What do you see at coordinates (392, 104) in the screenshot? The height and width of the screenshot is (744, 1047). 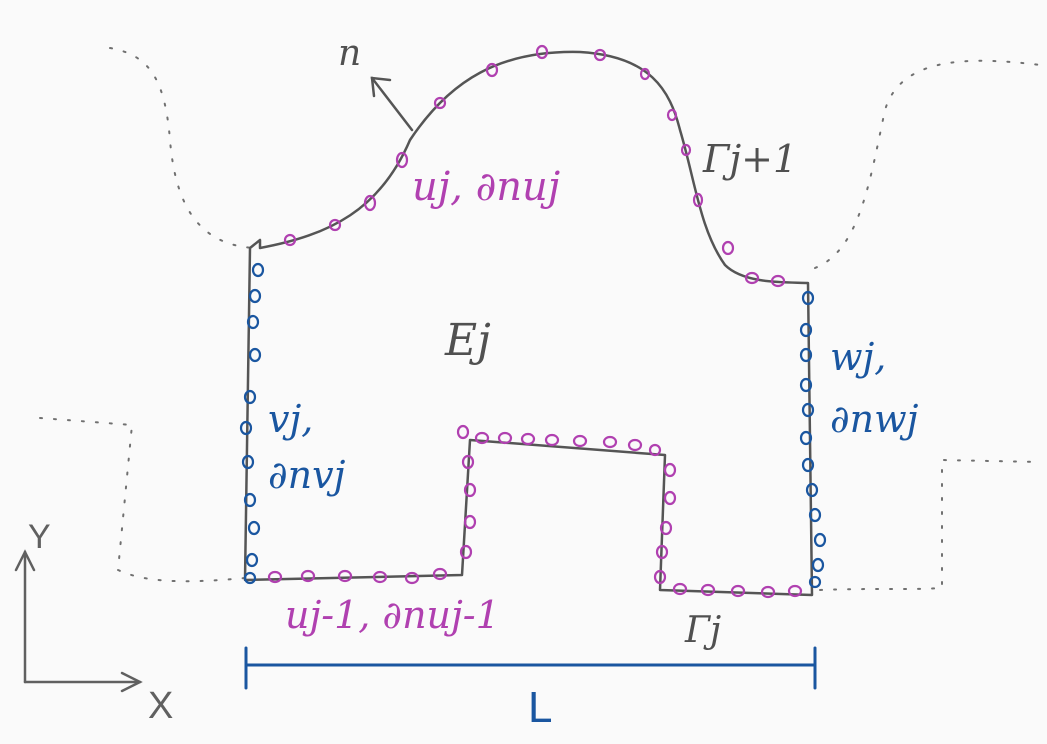 I see `normal-arrow` at bounding box center [392, 104].